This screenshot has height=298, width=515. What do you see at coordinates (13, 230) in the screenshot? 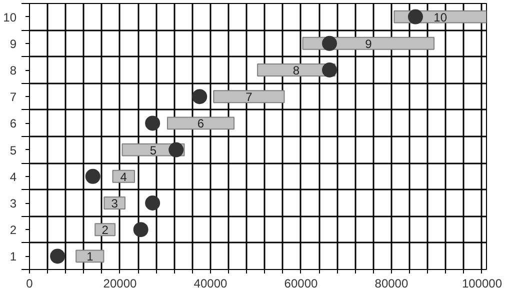
I see `y-tick-label: 2` at bounding box center [13, 230].